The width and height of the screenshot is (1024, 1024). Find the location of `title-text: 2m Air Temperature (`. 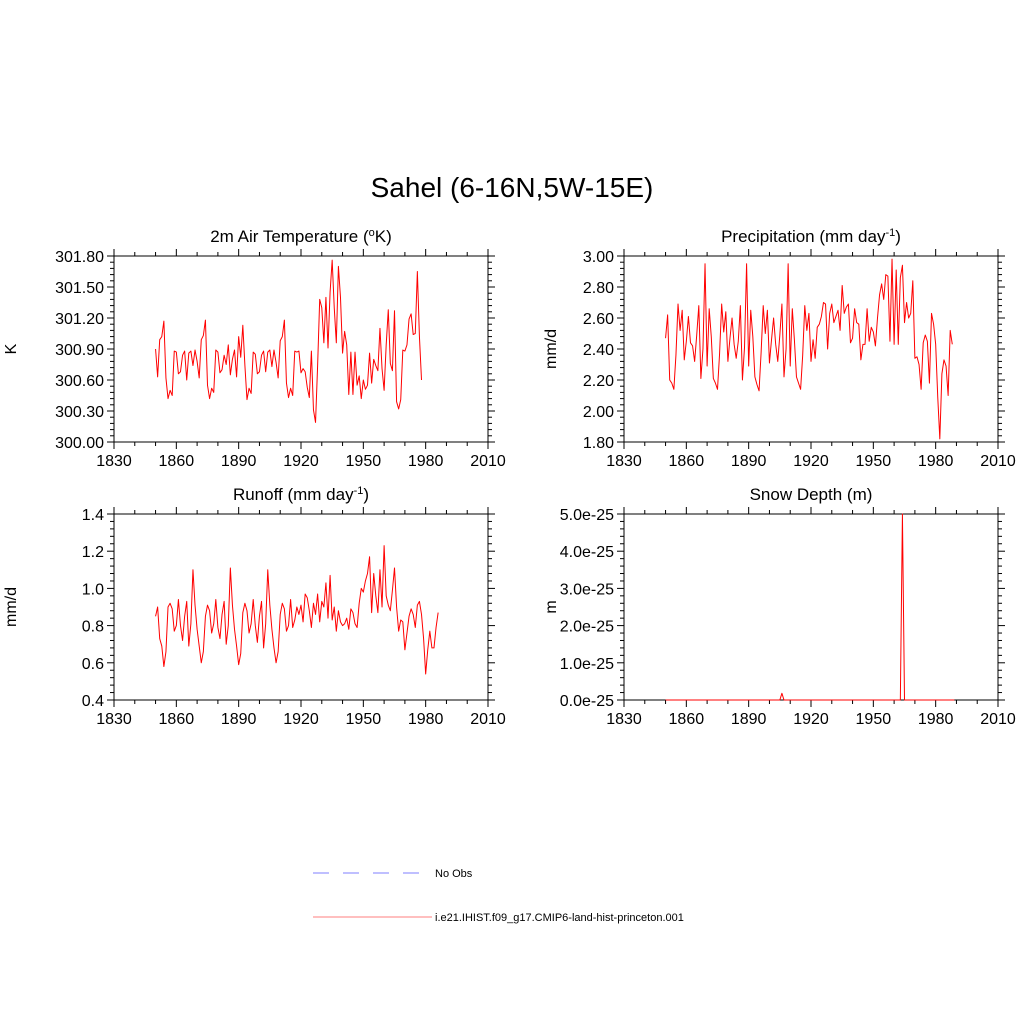

title-text: 2m Air Temperature ( is located at coordinates (289, 236).